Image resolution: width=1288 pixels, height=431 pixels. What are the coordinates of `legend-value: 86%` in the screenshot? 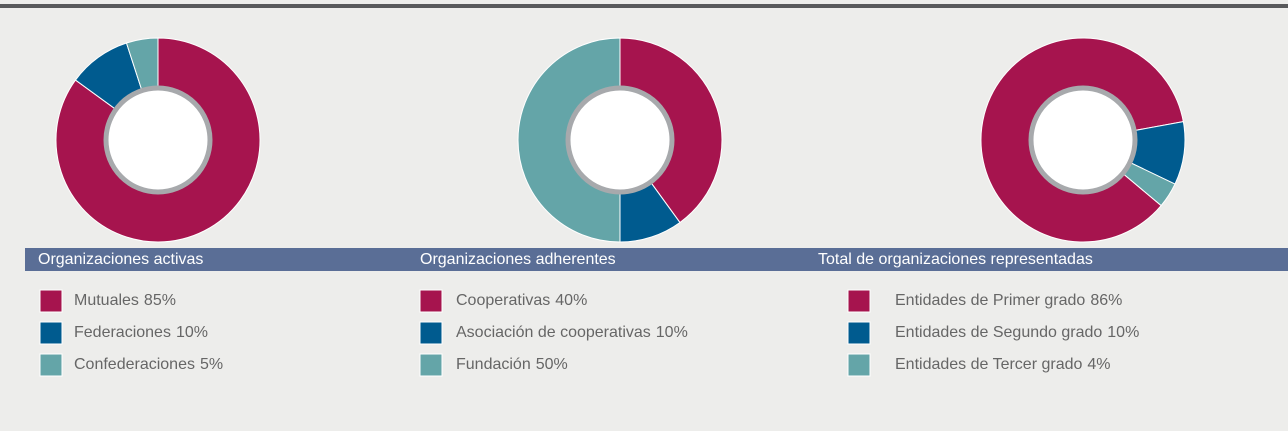 It's located at (1106, 300).